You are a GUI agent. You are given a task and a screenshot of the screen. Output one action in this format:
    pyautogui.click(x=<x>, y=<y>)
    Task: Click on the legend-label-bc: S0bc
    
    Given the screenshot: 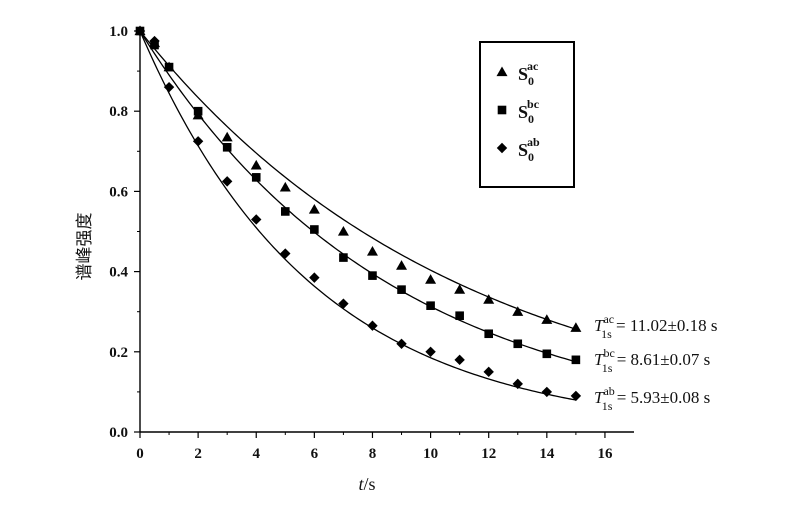 What is the action you would take?
    pyautogui.click(x=529, y=111)
    